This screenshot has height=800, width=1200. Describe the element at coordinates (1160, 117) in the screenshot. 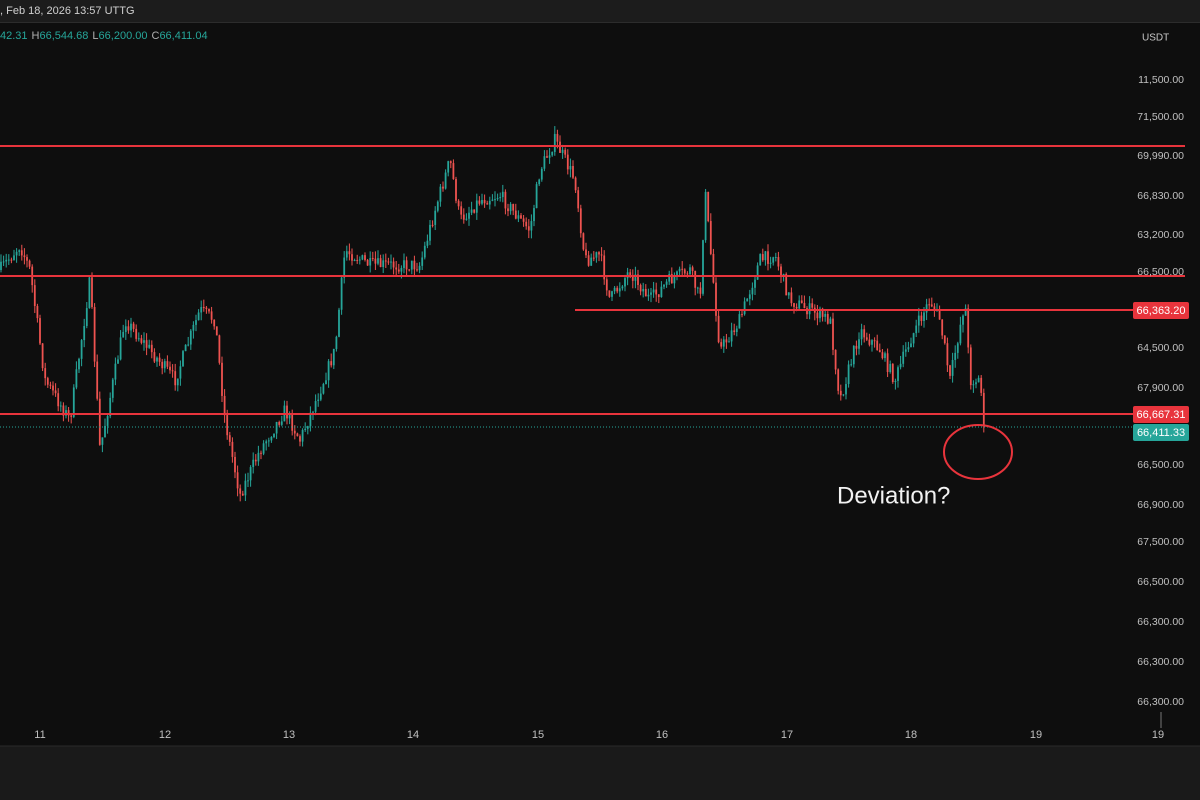

I see `price-label: 71,500.00` at that location.